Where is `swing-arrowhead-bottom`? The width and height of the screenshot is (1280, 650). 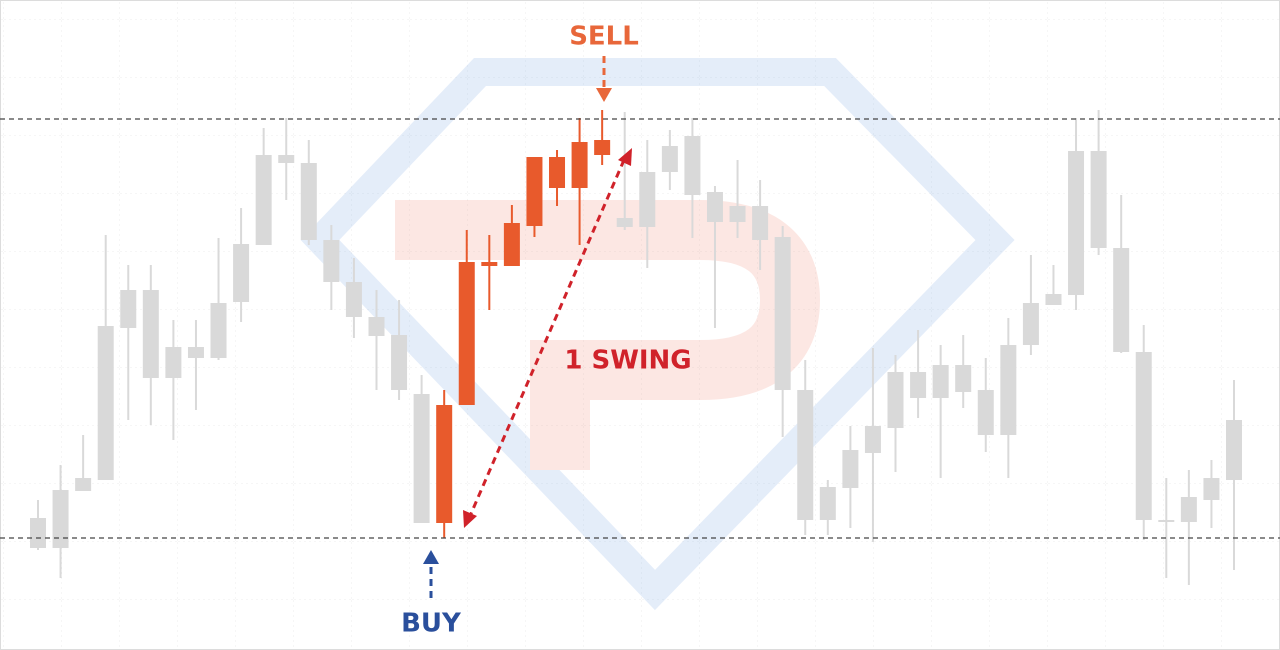
swing-arrowhead-bottom is located at coordinates (470, 519).